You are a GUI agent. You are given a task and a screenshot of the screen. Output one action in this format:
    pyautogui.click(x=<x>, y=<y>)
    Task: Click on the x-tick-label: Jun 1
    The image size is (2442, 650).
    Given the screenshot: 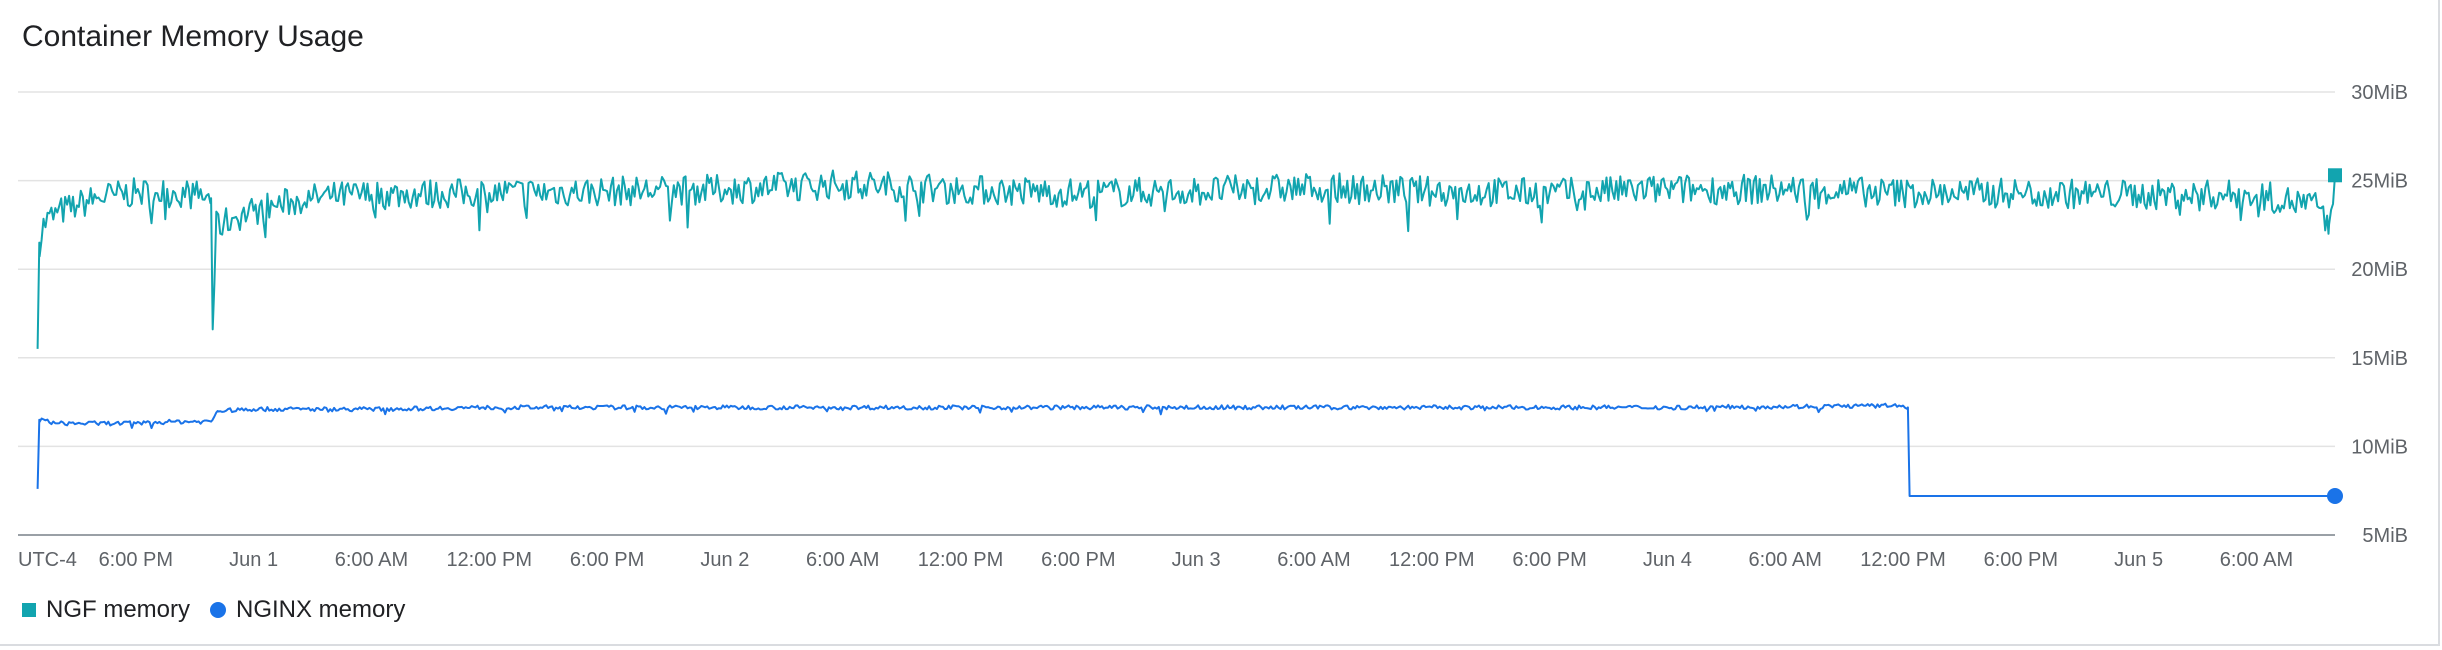 What is the action you would take?
    pyautogui.click(x=253, y=560)
    